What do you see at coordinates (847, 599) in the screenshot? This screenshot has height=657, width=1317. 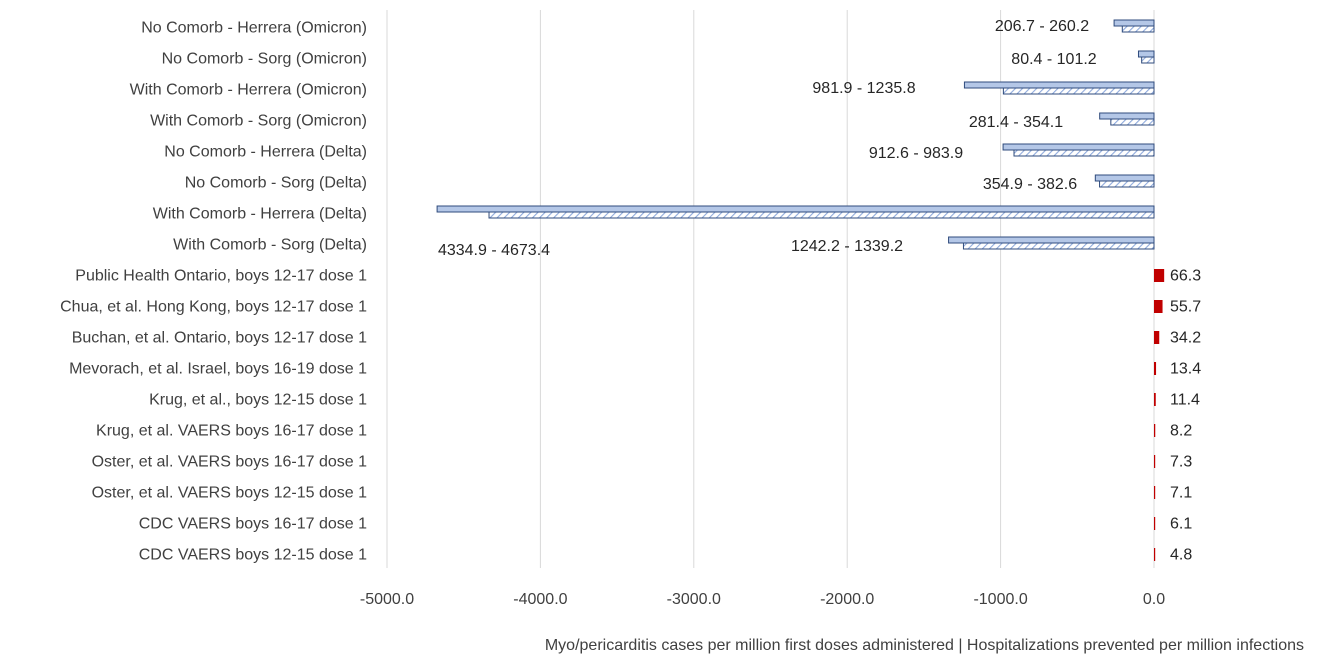 I see `x-tick-label: -2000.0` at bounding box center [847, 599].